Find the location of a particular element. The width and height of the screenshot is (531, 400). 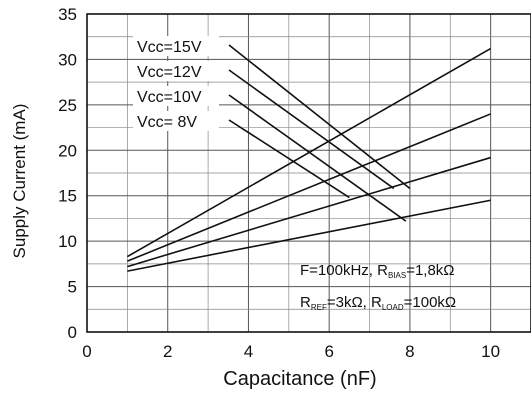

legend-label: Vcc= 8V is located at coordinates (167, 122).